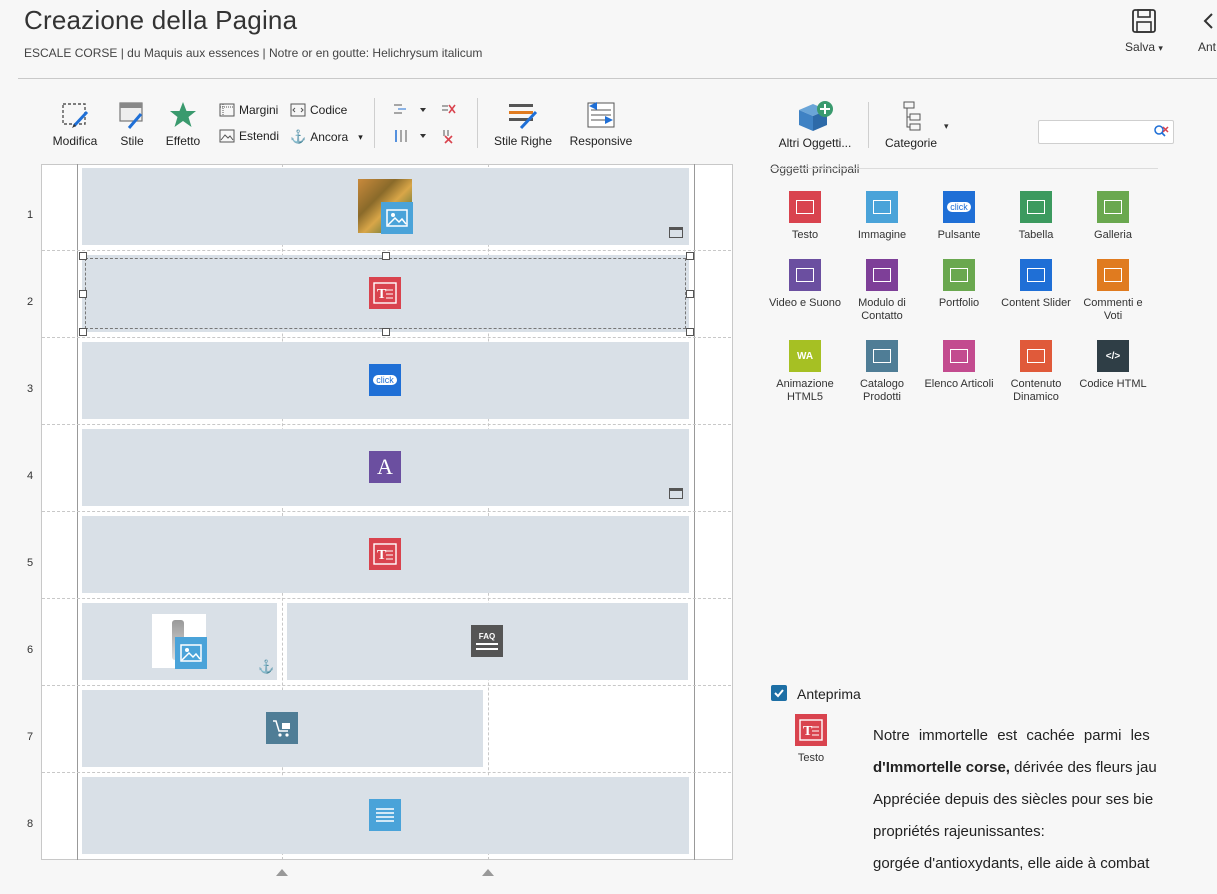 The width and height of the screenshot is (1217, 894). I want to click on responsive-button: Responsive, so click(601, 124).